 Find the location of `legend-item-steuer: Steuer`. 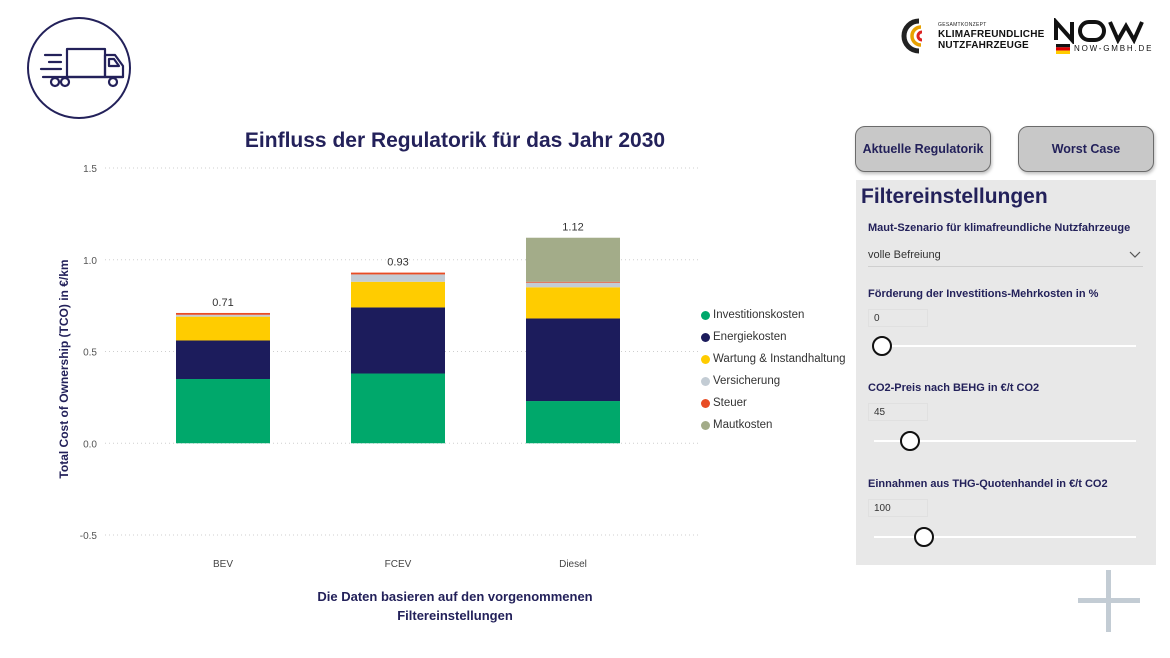

legend-item-steuer: Steuer is located at coordinates (773, 403).